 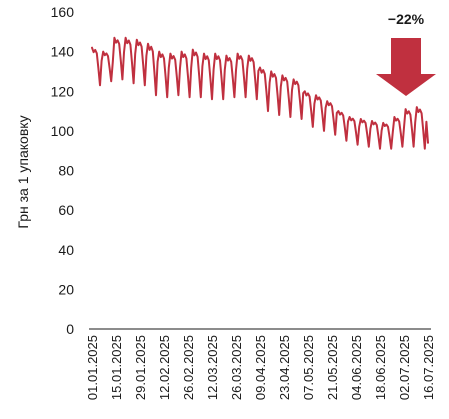 I want to click on x-tick-label: 15.01.2025, so click(x=116, y=367).